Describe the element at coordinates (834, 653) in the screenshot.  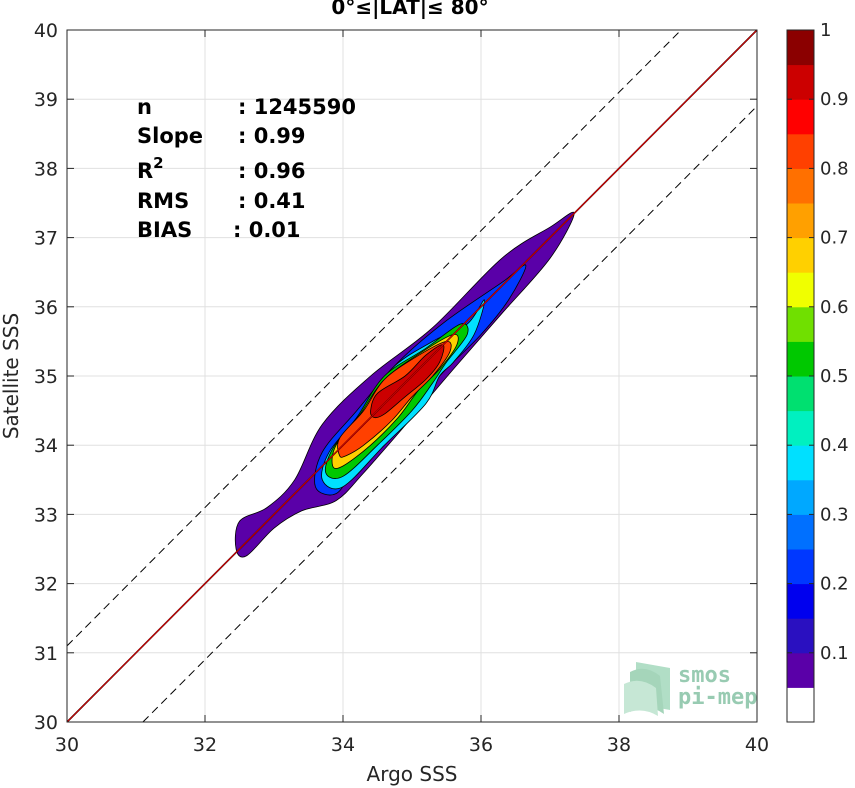
I see `colorbar-tick-label: 0.1` at that location.